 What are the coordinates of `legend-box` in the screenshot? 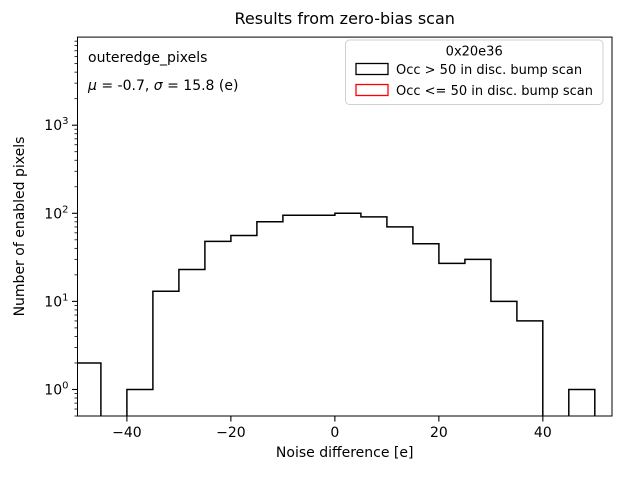 It's located at (474, 72).